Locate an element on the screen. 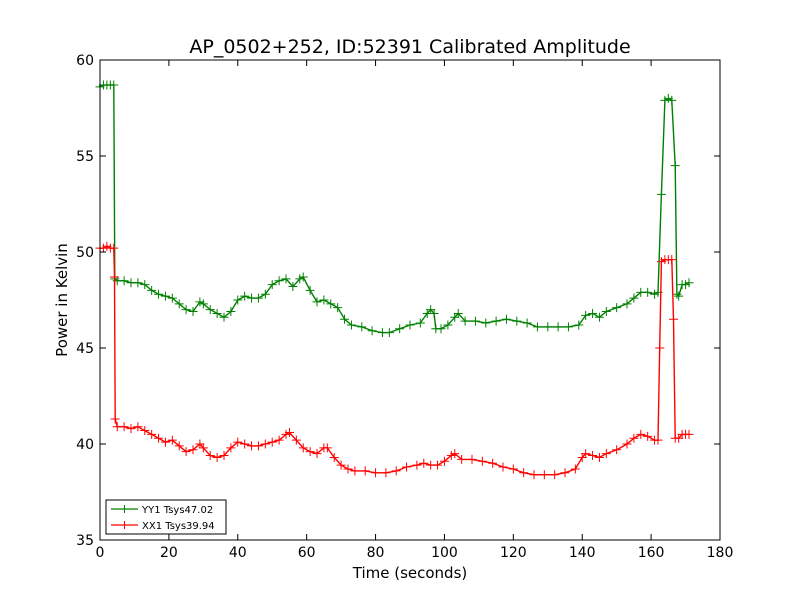 Image resolution: width=800 pixels, height=600 pixels. legend-item-yy1: YY1 Tsys47.02 is located at coordinates (162, 510).